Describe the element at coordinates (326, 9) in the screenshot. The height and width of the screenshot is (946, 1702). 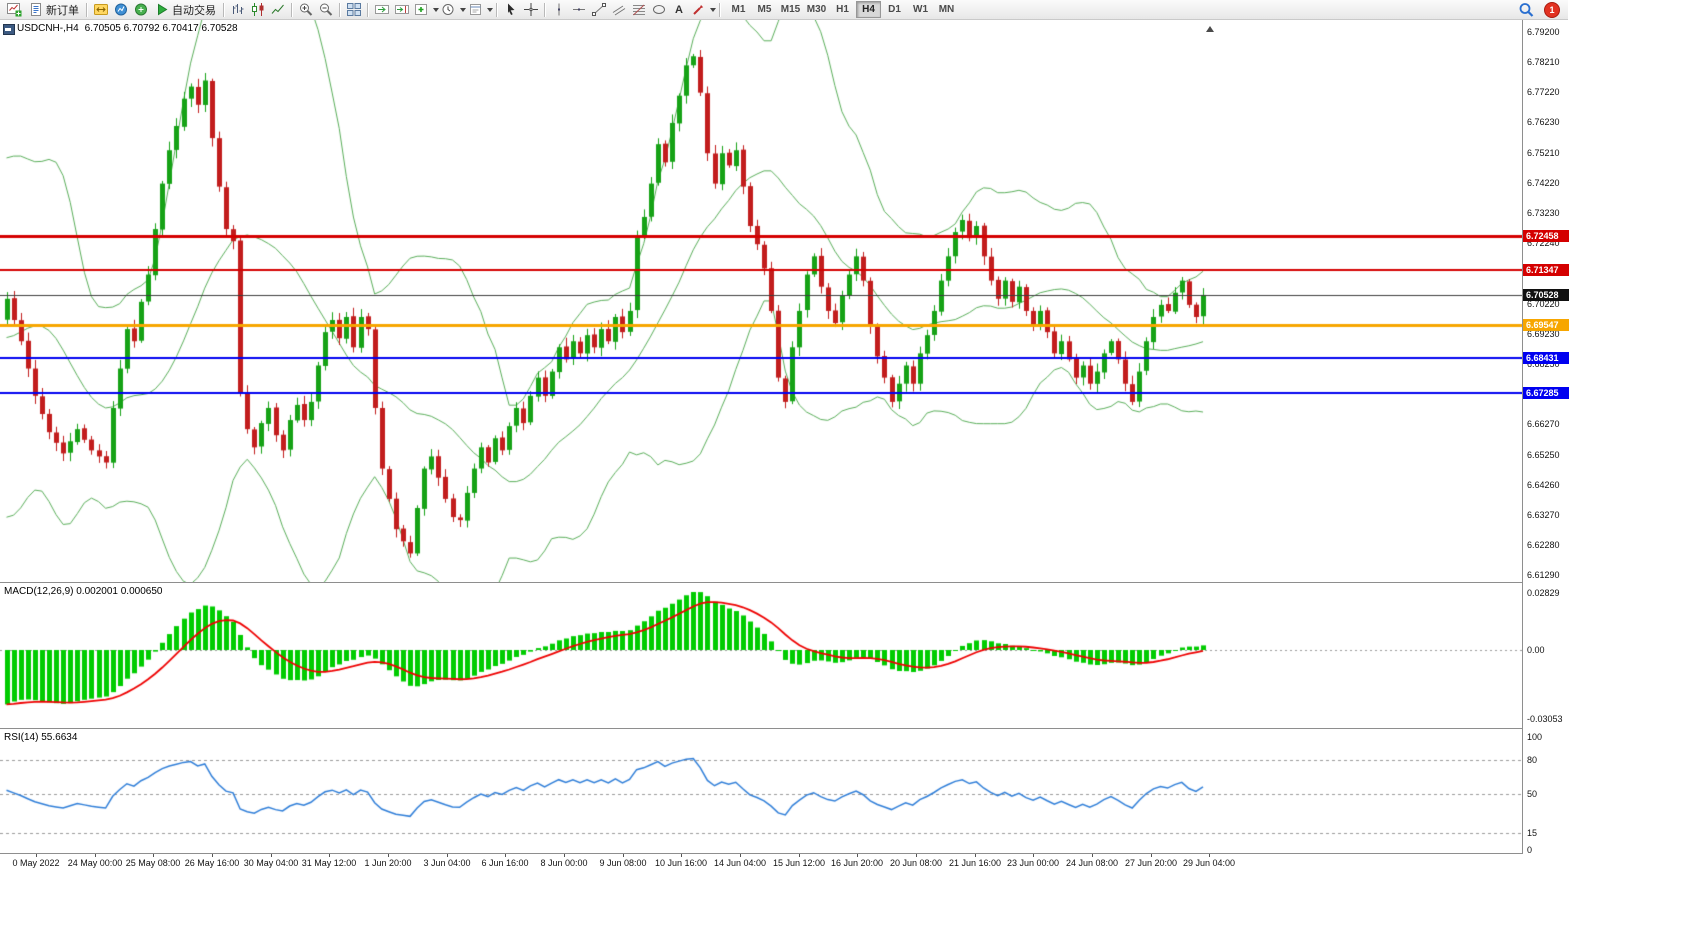
I see `zoom-out-icon` at that location.